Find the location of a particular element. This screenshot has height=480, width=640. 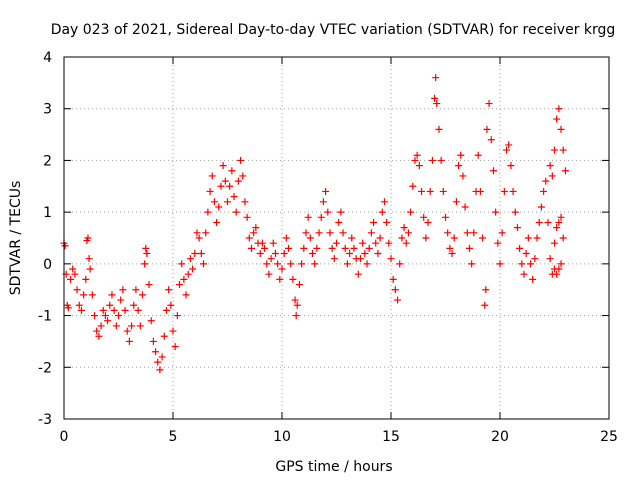

y-tick-label: -2 is located at coordinates (45, 368).